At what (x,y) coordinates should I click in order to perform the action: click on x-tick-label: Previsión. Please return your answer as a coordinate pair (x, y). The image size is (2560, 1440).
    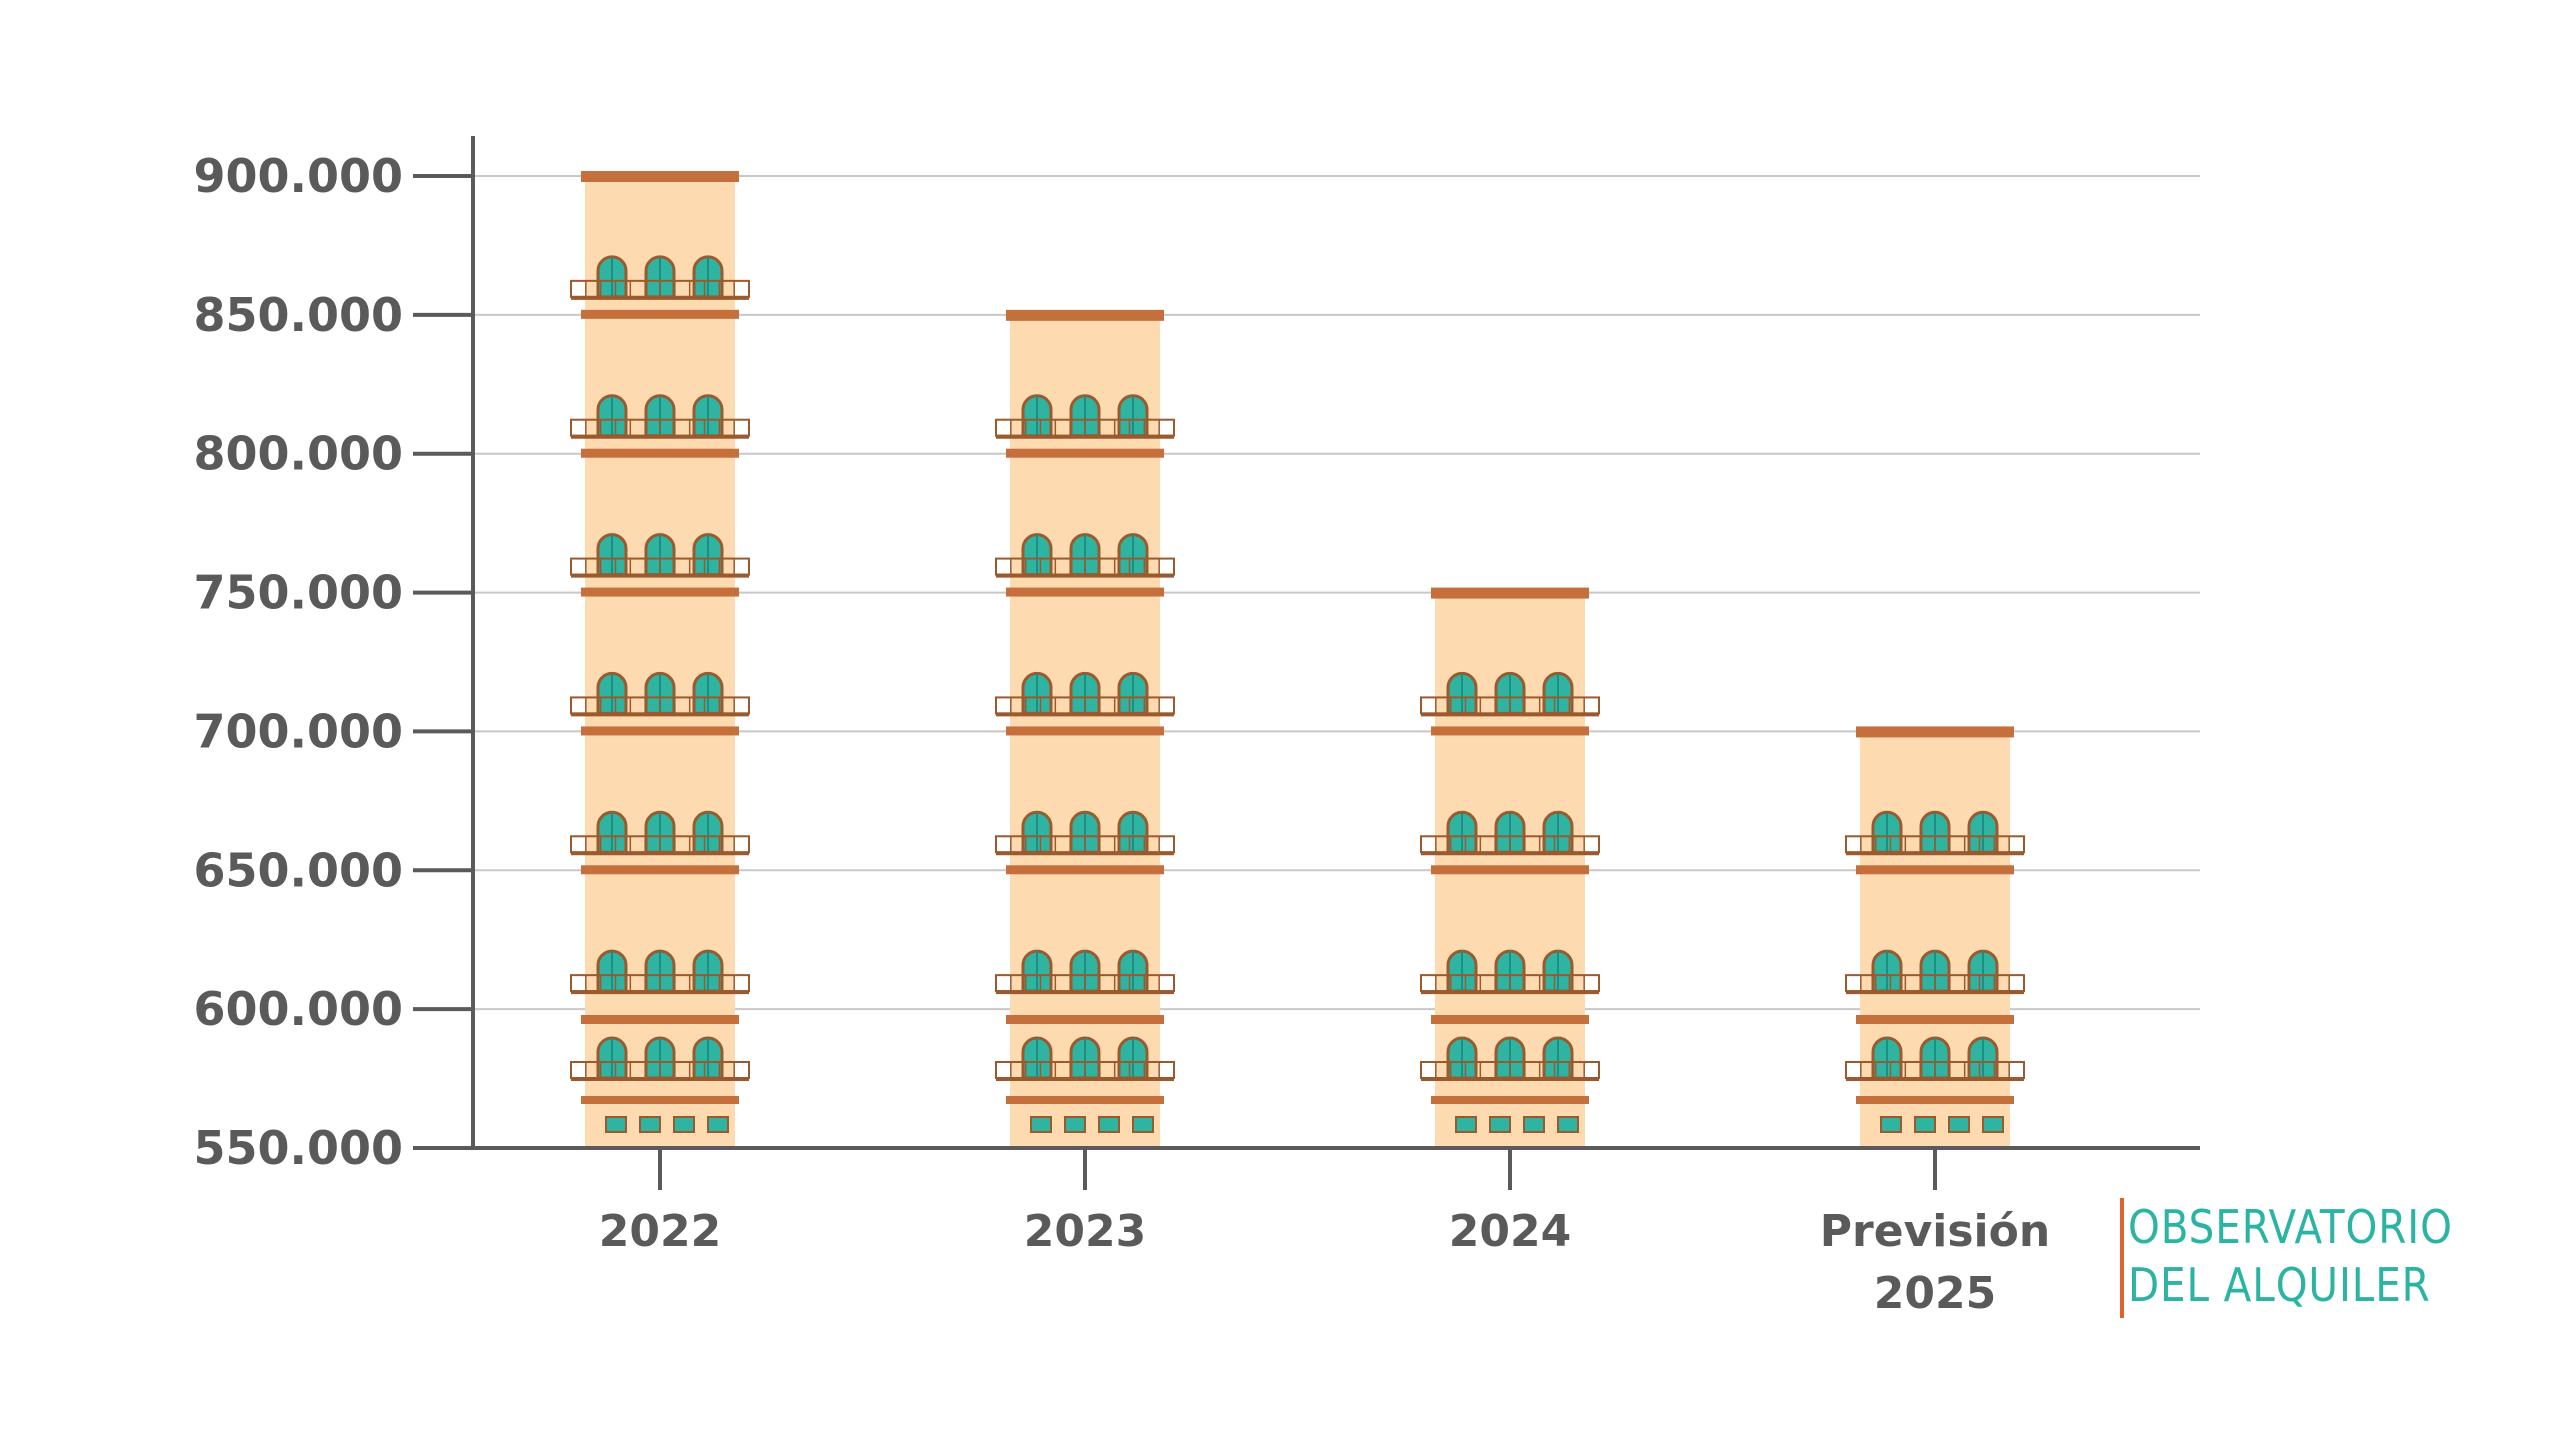
    Looking at the image, I should click on (1935, 1231).